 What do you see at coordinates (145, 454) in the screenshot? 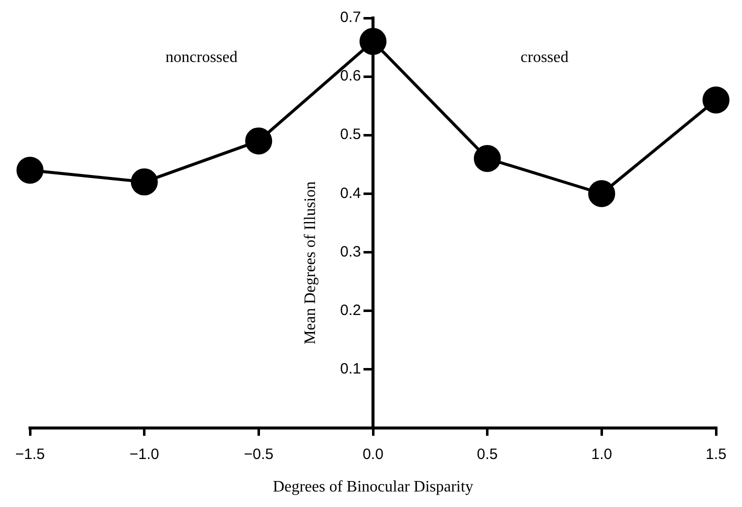
I see `x-tick-label: −1.0` at bounding box center [145, 454].